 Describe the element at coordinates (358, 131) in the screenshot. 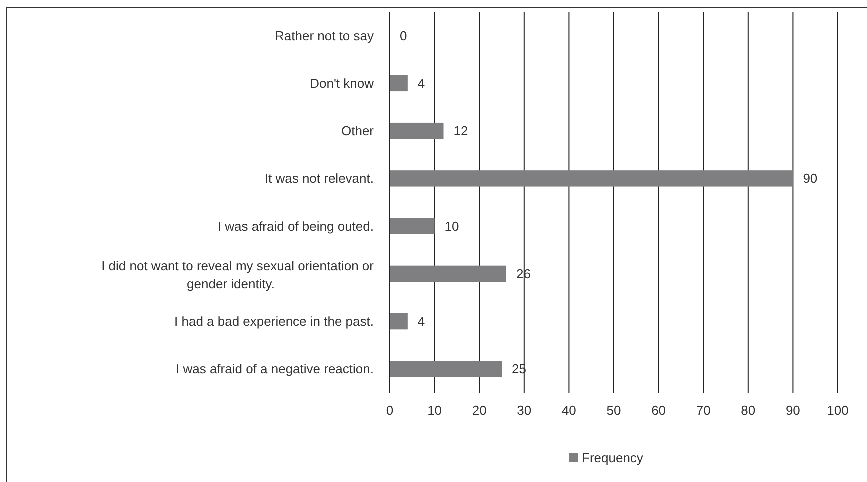

I see `y-tick-label: Other` at that location.